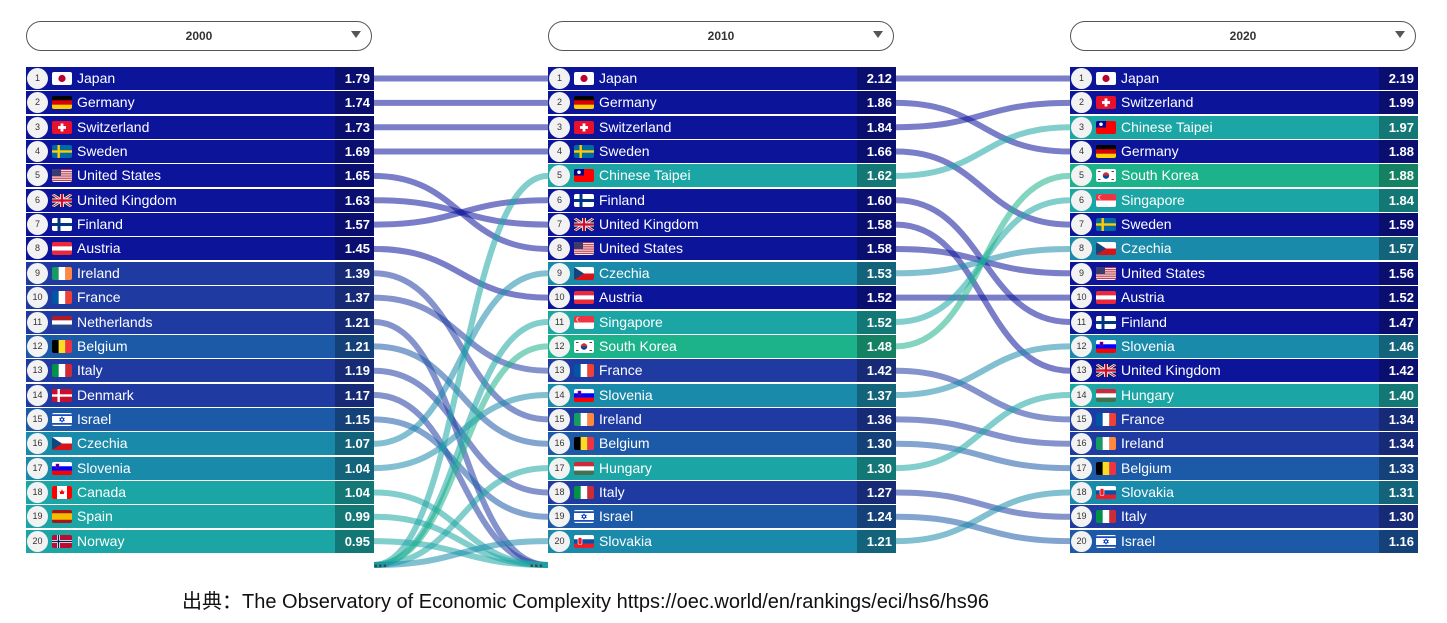 The width and height of the screenshot is (1447, 623). Describe the element at coordinates (37, 419) in the screenshot. I see `rank-badge: 15` at that location.